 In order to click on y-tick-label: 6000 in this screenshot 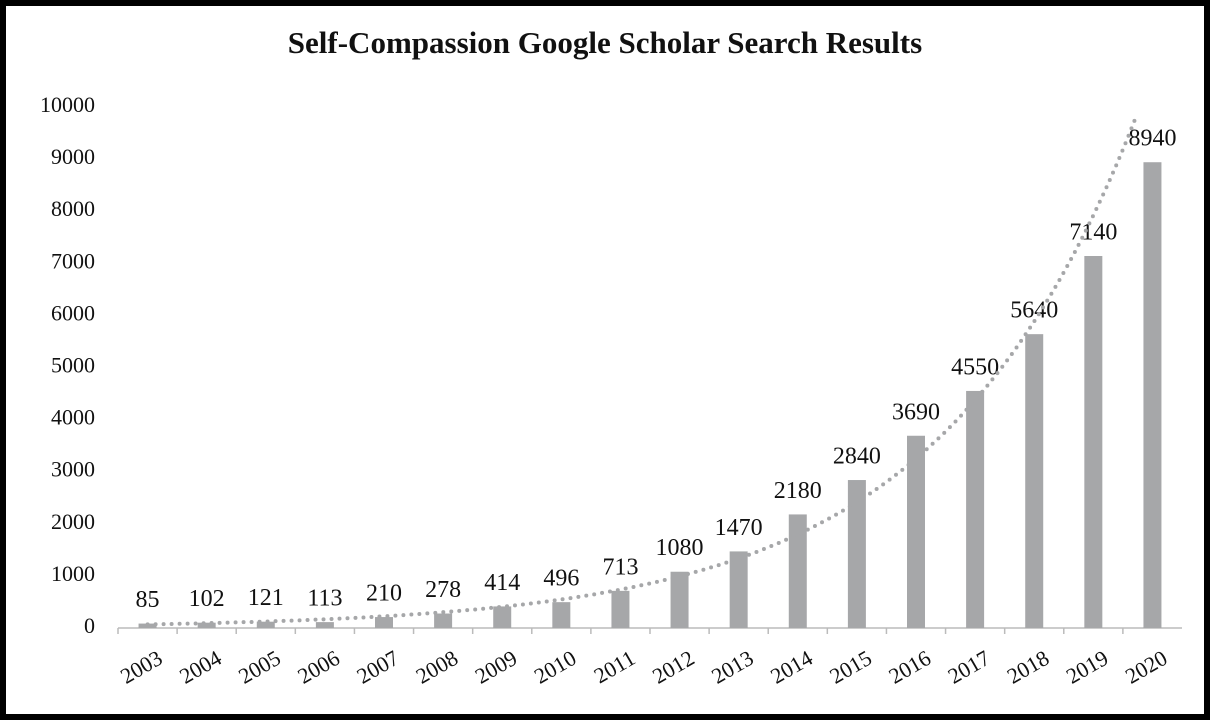, I will do `click(73, 312)`.